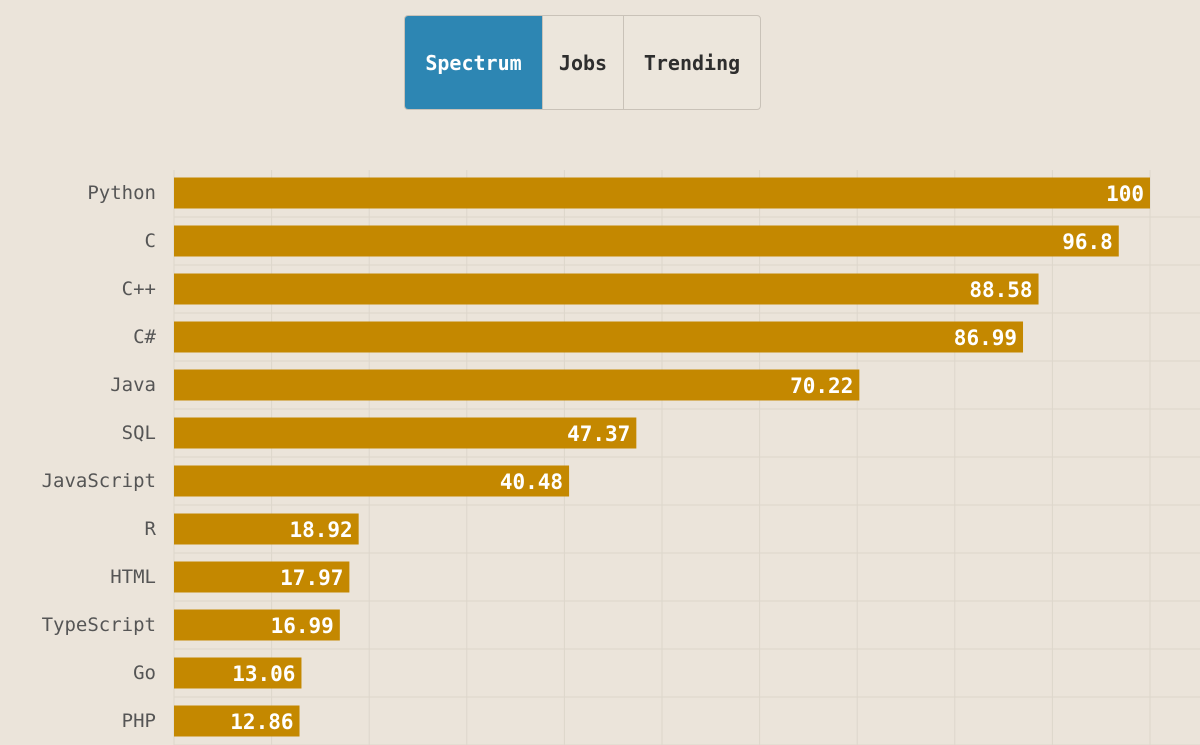 Image resolution: width=1200 pixels, height=745 pixels. Describe the element at coordinates (144, 673) in the screenshot. I see `category-label: Go` at that location.